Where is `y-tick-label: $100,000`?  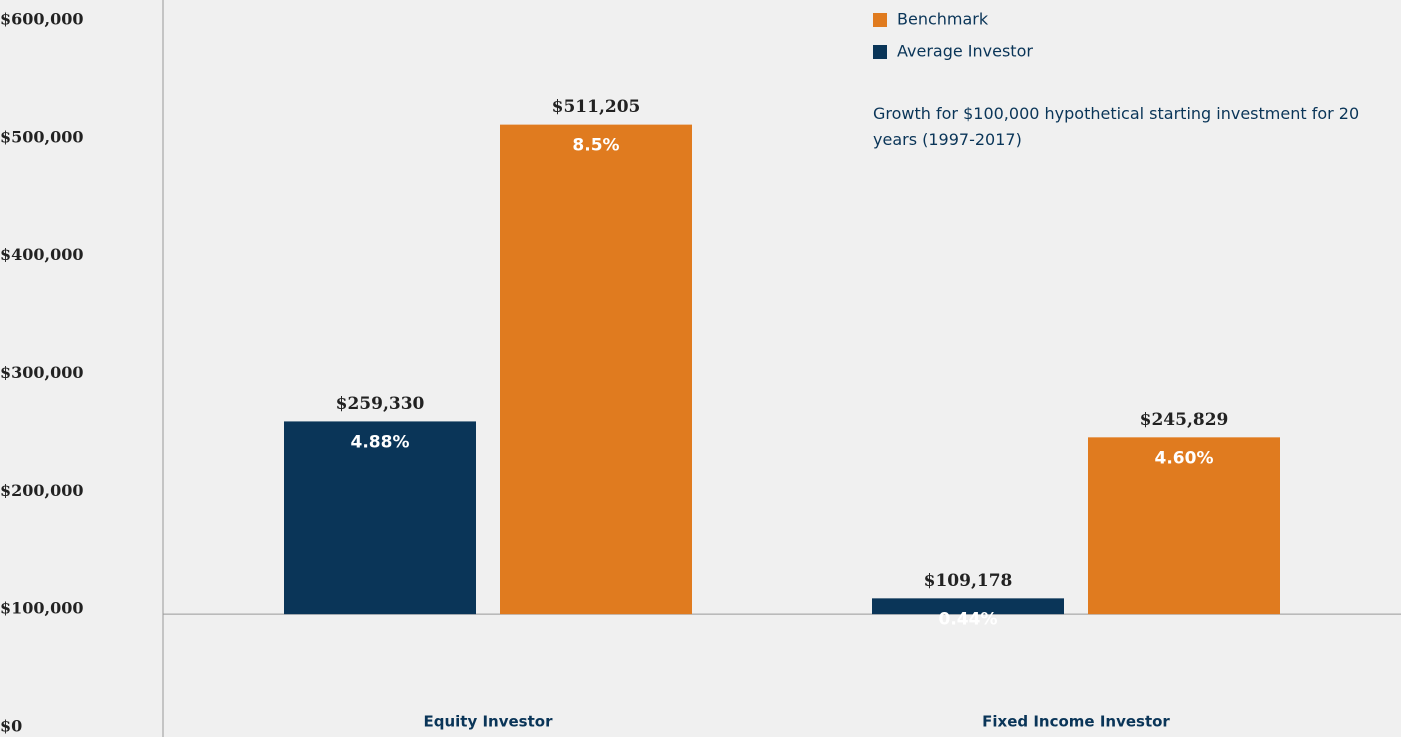
y-tick-label: $100,000 is located at coordinates (42, 608).